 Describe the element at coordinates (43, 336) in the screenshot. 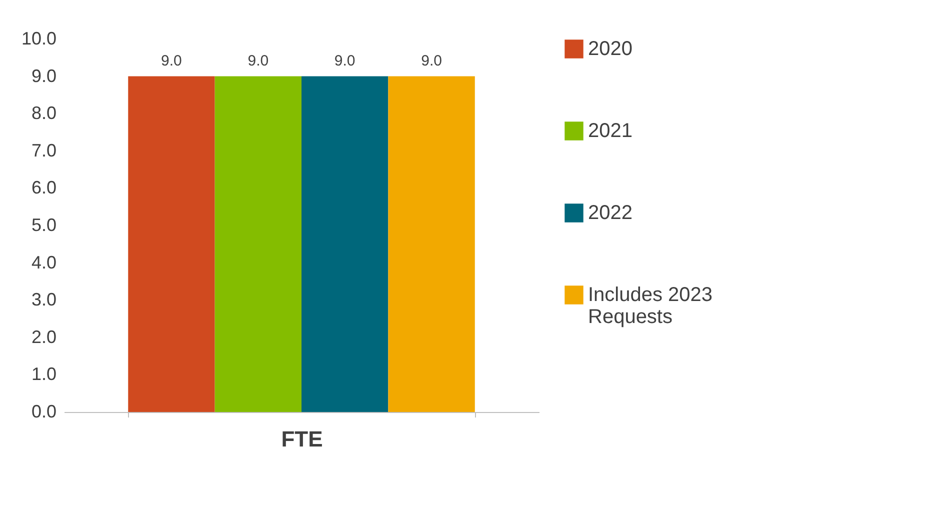

I see `y-tick-label: 2.0` at that location.